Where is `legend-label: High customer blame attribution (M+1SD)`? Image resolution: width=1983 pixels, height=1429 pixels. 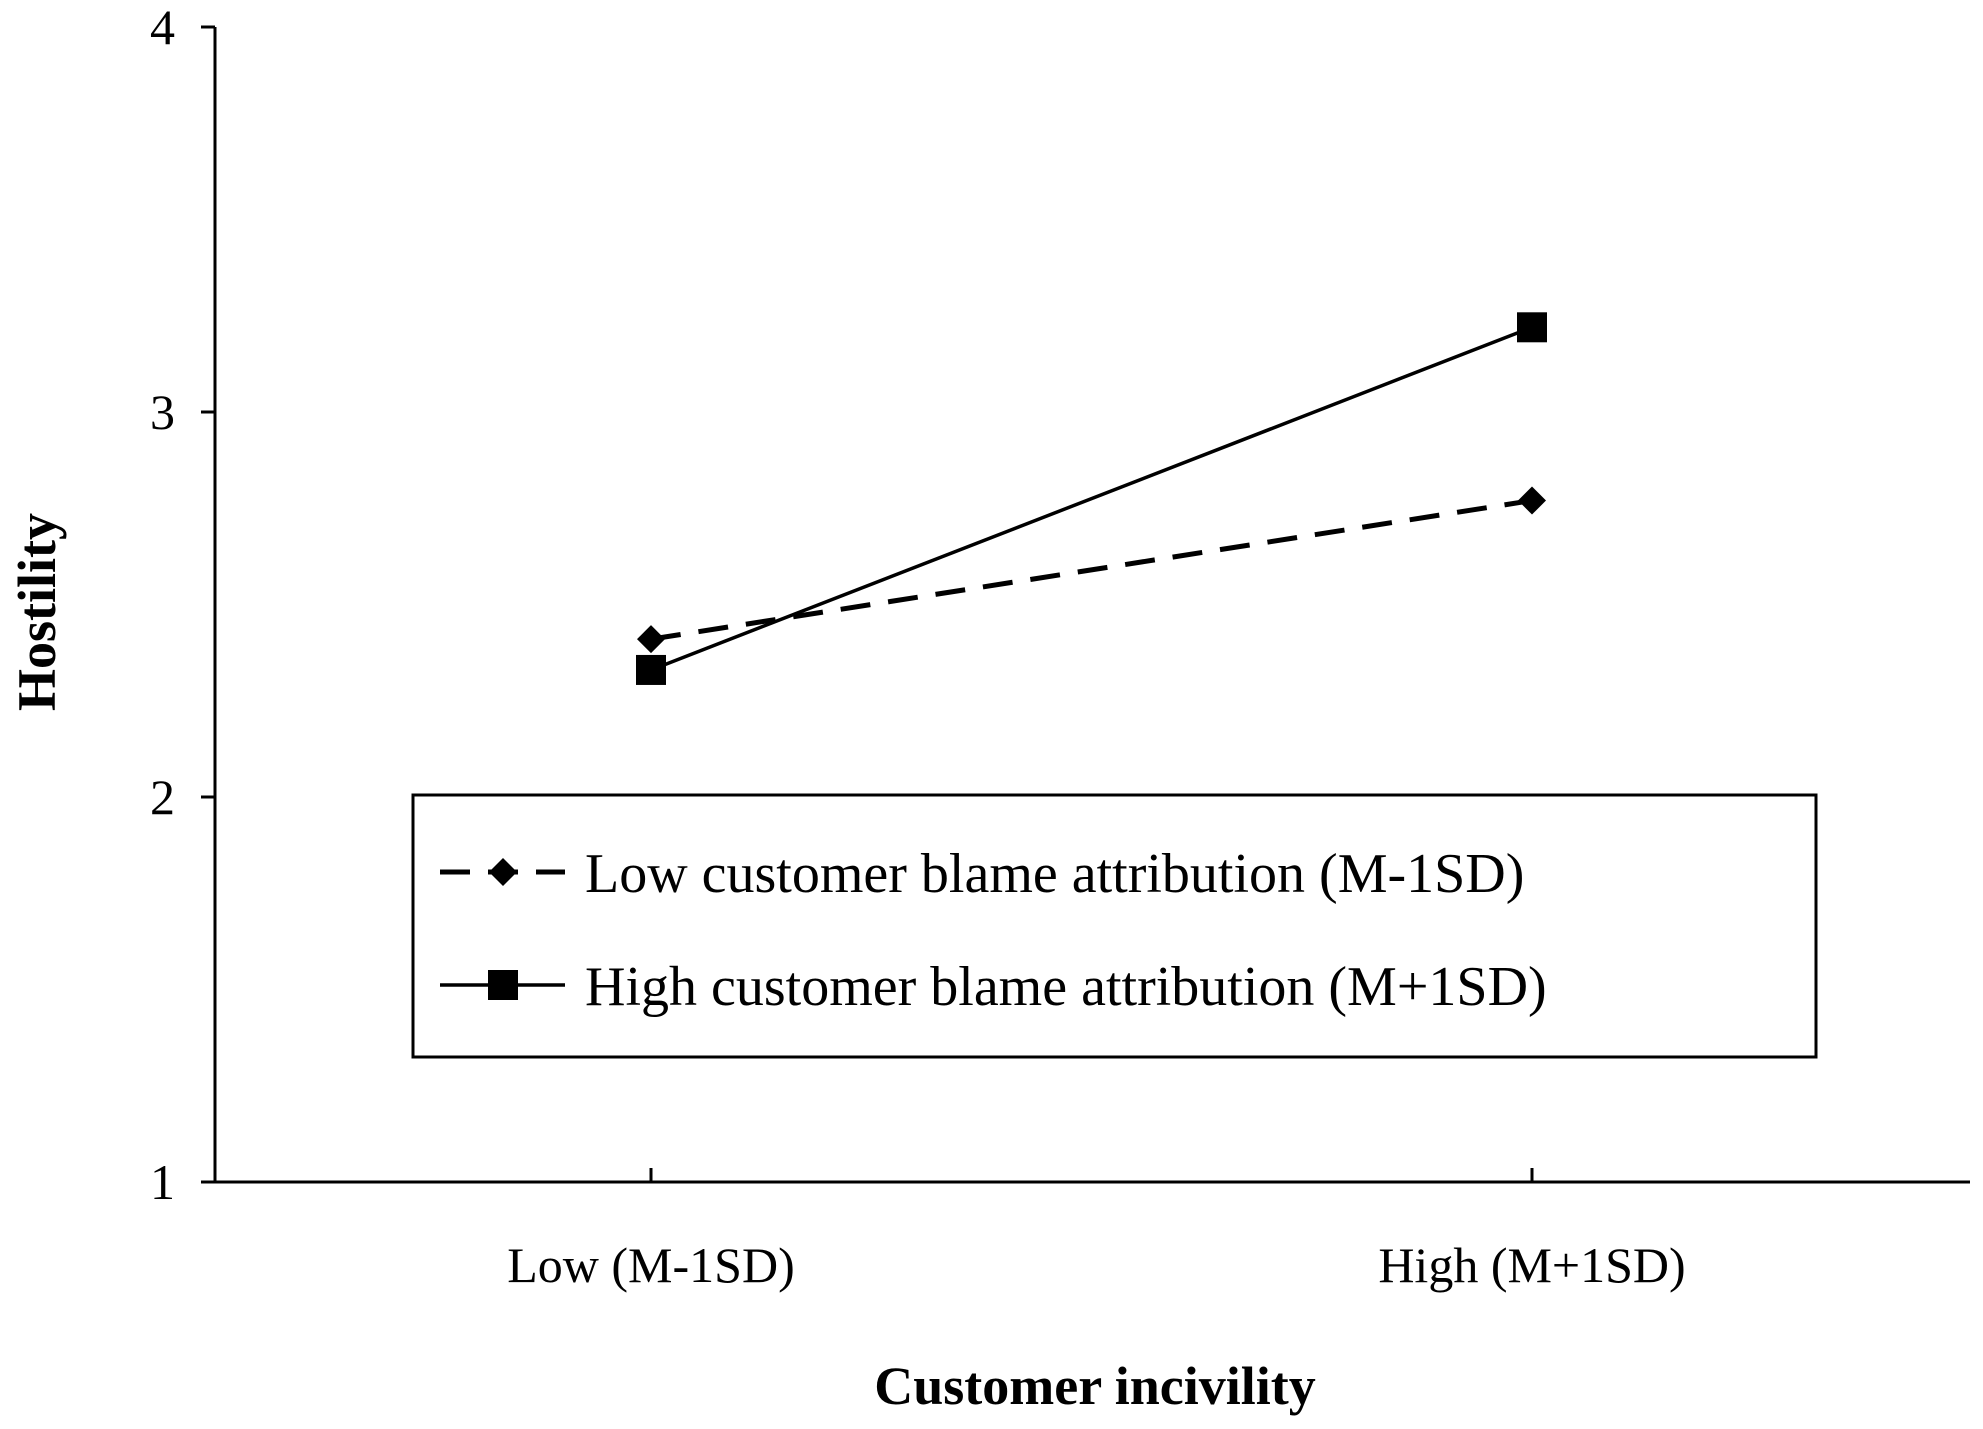
legend-label: High customer blame attribution (M+1SD) is located at coordinates (1066, 987).